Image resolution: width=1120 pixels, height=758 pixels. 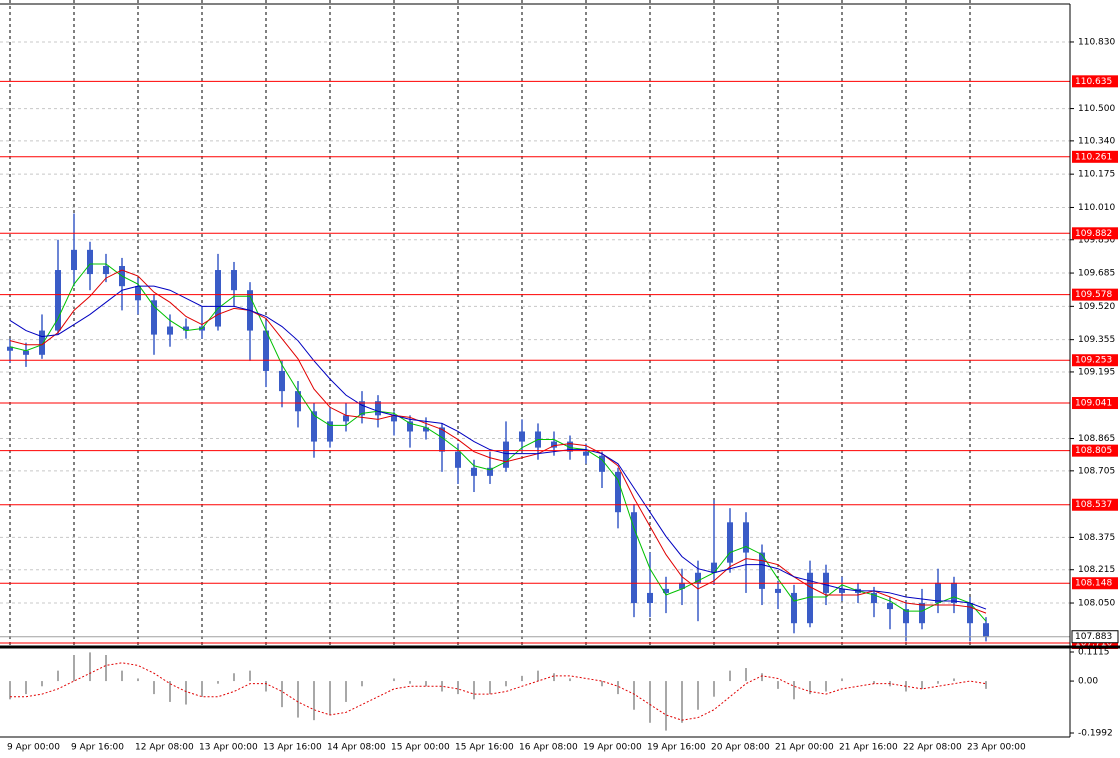 What do you see at coordinates (1093, 644) in the screenshot?
I see `level-label: 107.710` at bounding box center [1093, 644].